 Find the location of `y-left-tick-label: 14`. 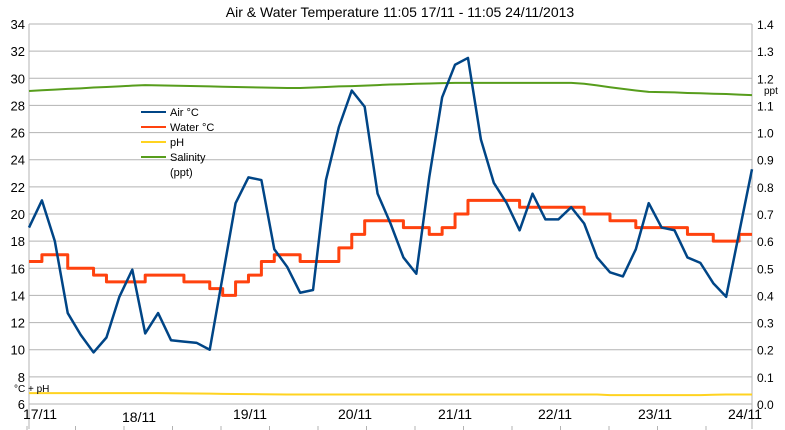

y-left-tick-label: 14 is located at coordinates (18, 295).